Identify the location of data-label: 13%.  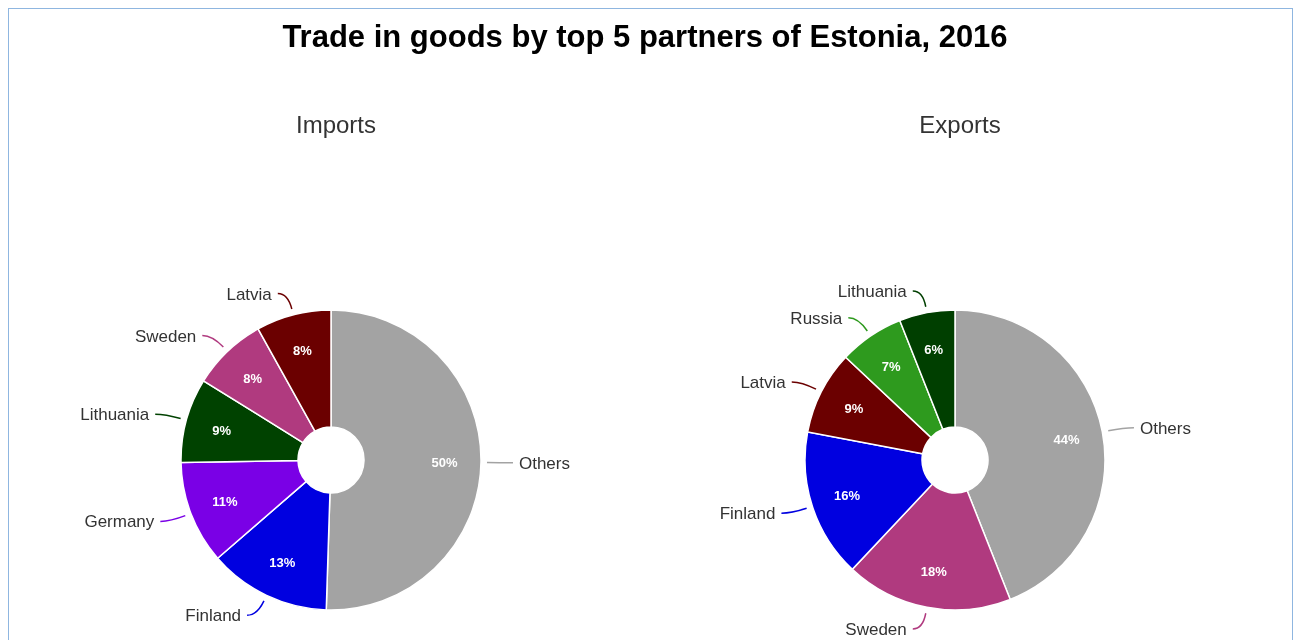
(282, 563).